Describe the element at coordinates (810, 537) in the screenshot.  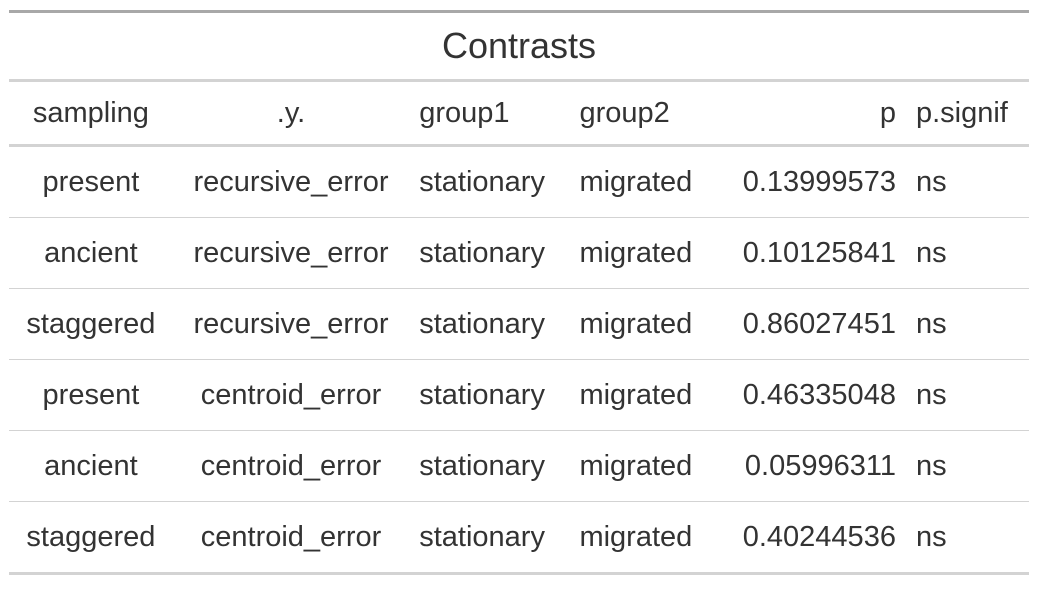
I see `cell-p: 0.40244536` at that location.